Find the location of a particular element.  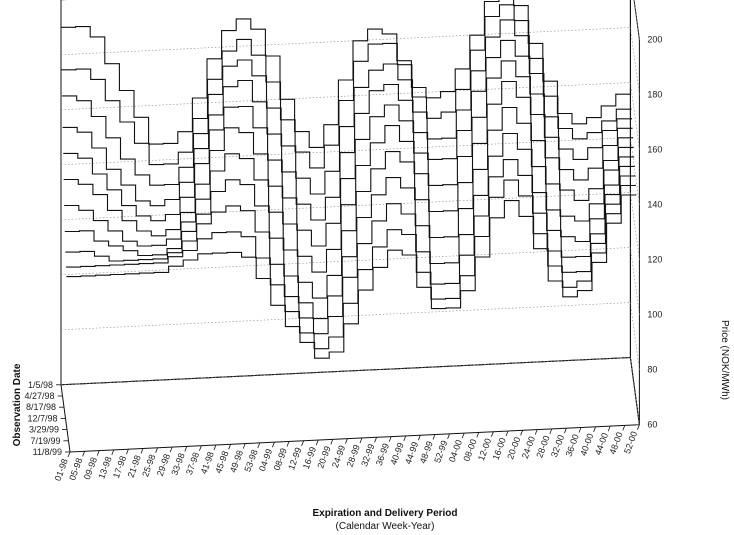

delivery-period-axis-sublabel: (Calendar Week-Year) is located at coordinates (385, 526).